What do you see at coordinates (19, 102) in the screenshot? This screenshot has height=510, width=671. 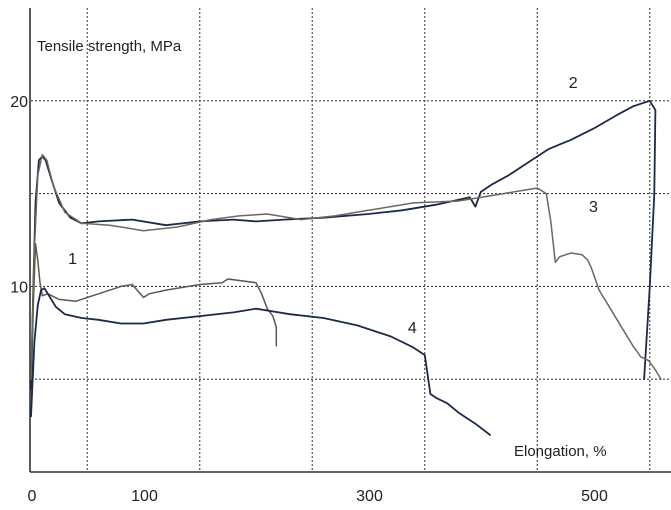 I see `y-tick-label: 20` at bounding box center [19, 102].